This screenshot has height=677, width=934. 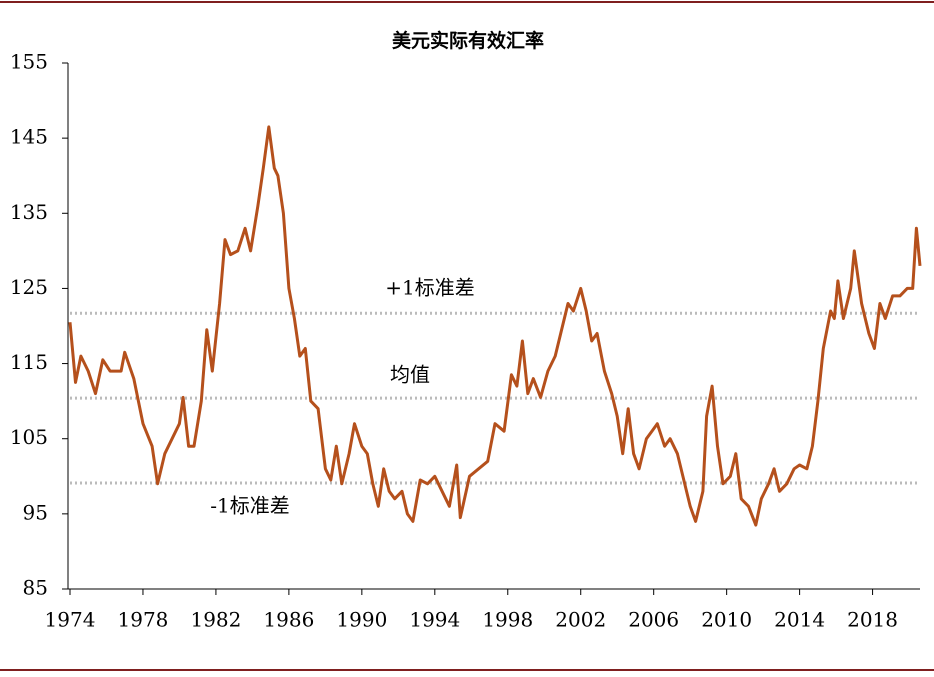 What do you see at coordinates (143, 620) in the screenshot?
I see `x-tick-label: 1978` at bounding box center [143, 620].